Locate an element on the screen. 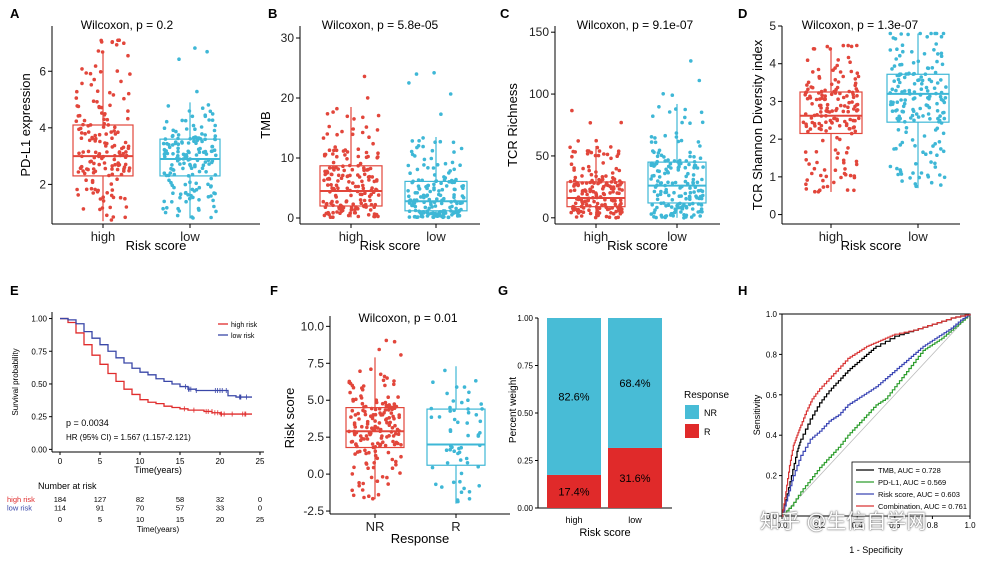 This screenshot has width=995, height=566. y-tick-label: 0 is located at coordinates (545, 218).